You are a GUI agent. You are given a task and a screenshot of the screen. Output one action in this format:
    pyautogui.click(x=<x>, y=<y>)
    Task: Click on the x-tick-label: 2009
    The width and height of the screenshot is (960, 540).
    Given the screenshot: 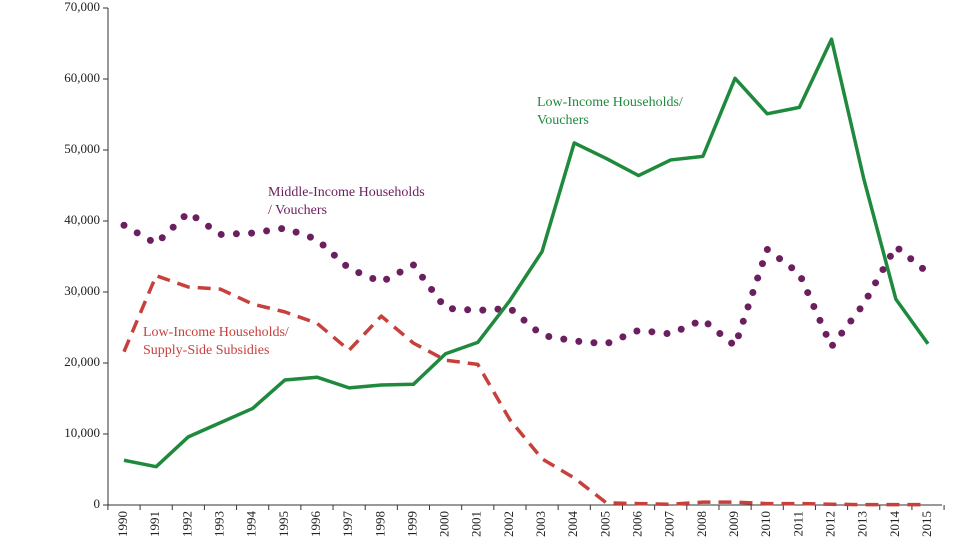 What is the action you would take?
    pyautogui.click(x=733, y=524)
    